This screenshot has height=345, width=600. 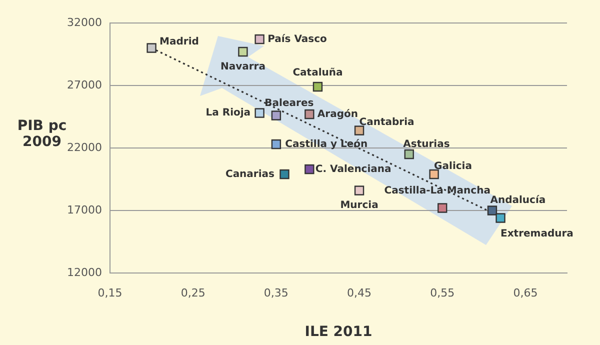 I want to click on x-tick-label: 0,35, so click(x=276, y=293).